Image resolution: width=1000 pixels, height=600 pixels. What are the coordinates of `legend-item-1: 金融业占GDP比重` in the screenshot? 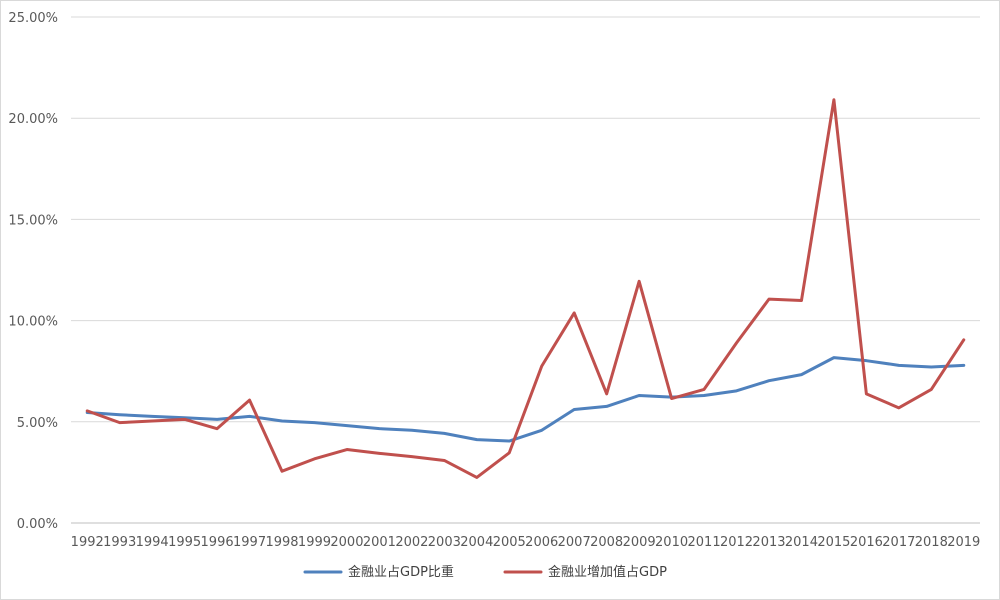 It's located at (378, 572).